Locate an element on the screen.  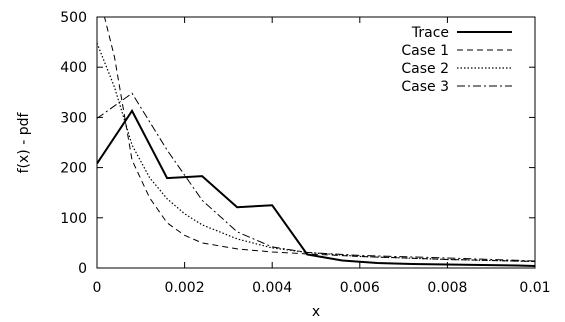
x-tick-label: 0 is located at coordinates (97, 288).